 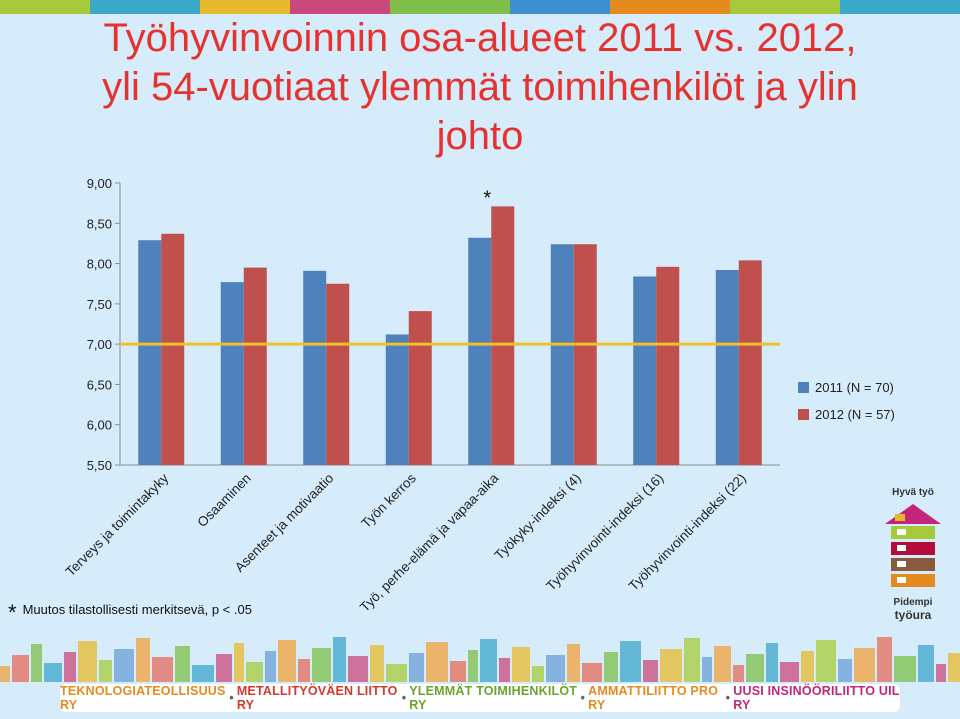 What do you see at coordinates (99, 384) in the screenshot?
I see `y-tick-label: 6,50` at bounding box center [99, 384].